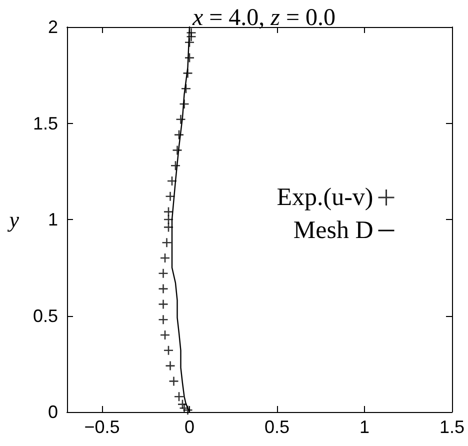 The width and height of the screenshot is (468, 446). I want to click on x-tick-label: 0.5, so click(277, 427).